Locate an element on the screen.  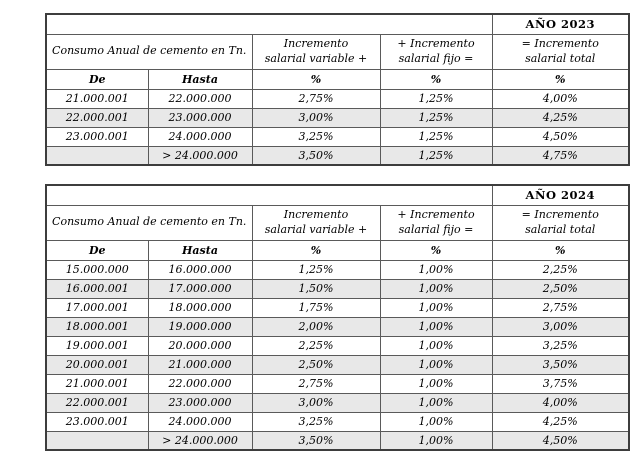
table-row: 17.000.001 18.000.000 1,75% 1,00% 2,75% is located at coordinates (337, 307).